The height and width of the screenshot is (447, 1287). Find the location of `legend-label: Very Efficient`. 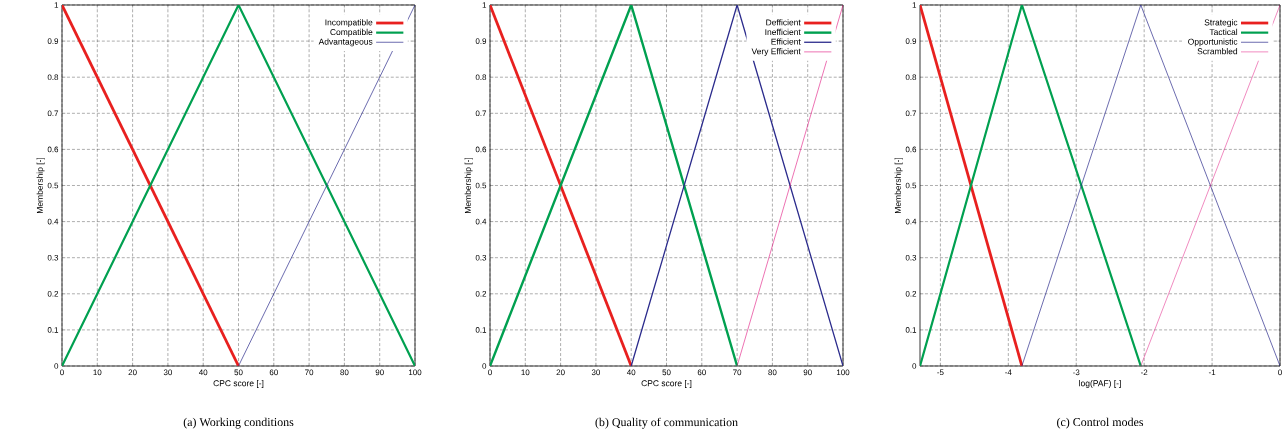

legend-label: Very Efficient is located at coordinates (776, 52).